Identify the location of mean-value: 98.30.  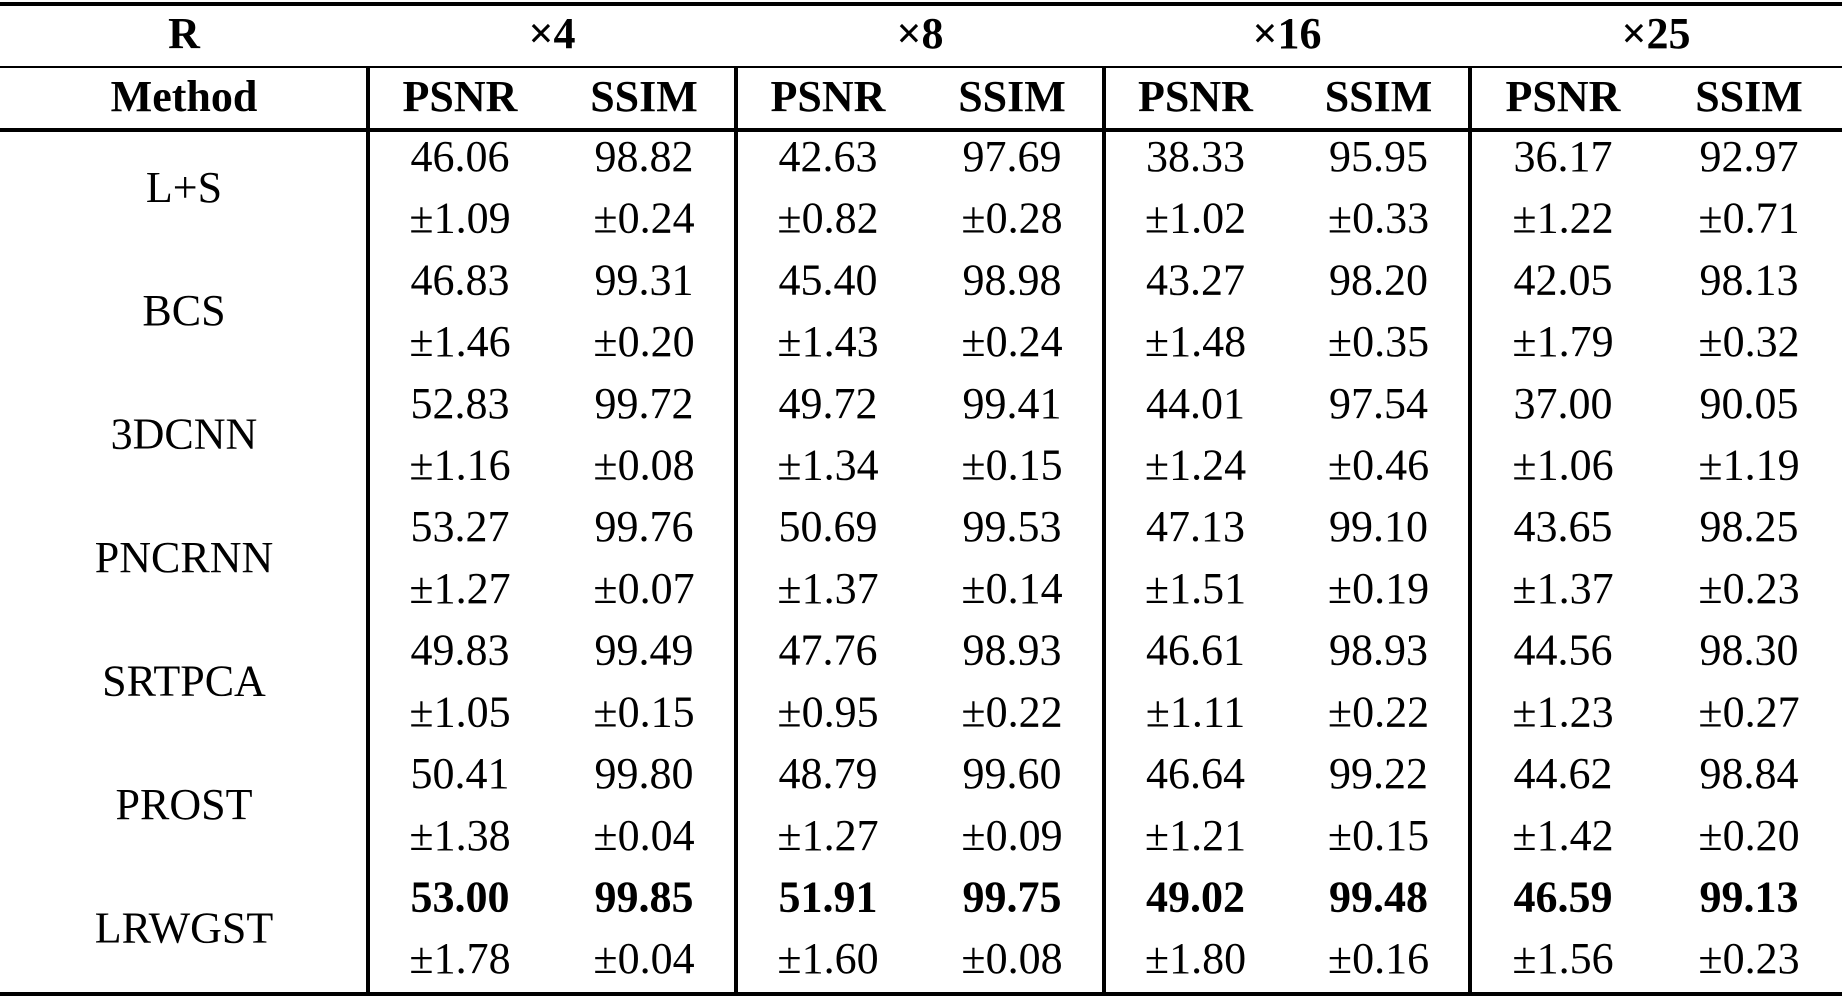
(1749, 650).